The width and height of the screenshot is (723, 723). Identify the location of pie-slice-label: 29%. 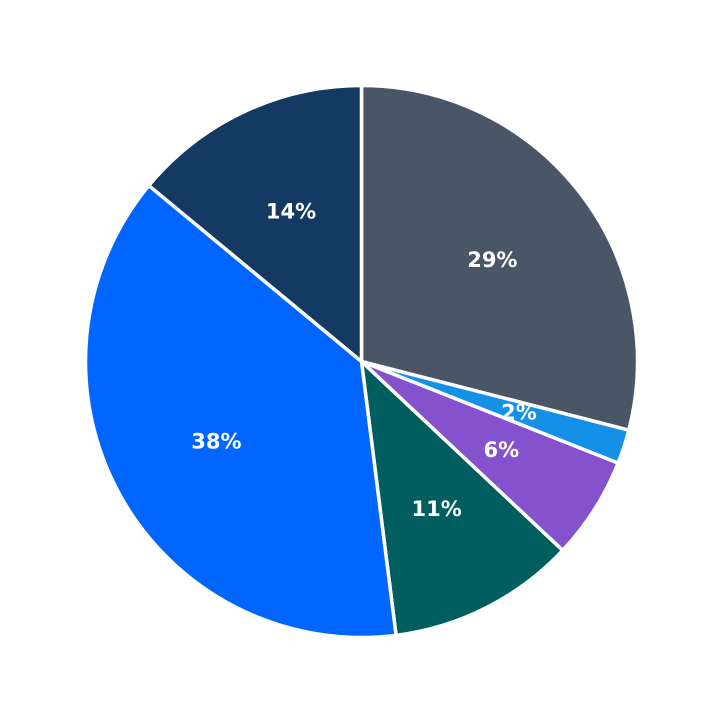
(492, 260).